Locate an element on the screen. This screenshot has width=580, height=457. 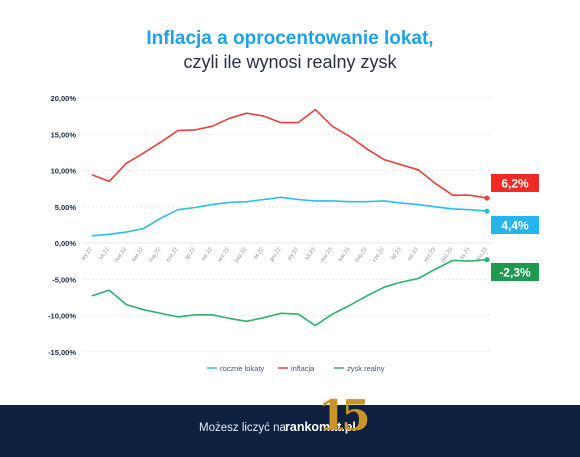
x-tick-label: cze.23 is located at coordinates (378, 255).